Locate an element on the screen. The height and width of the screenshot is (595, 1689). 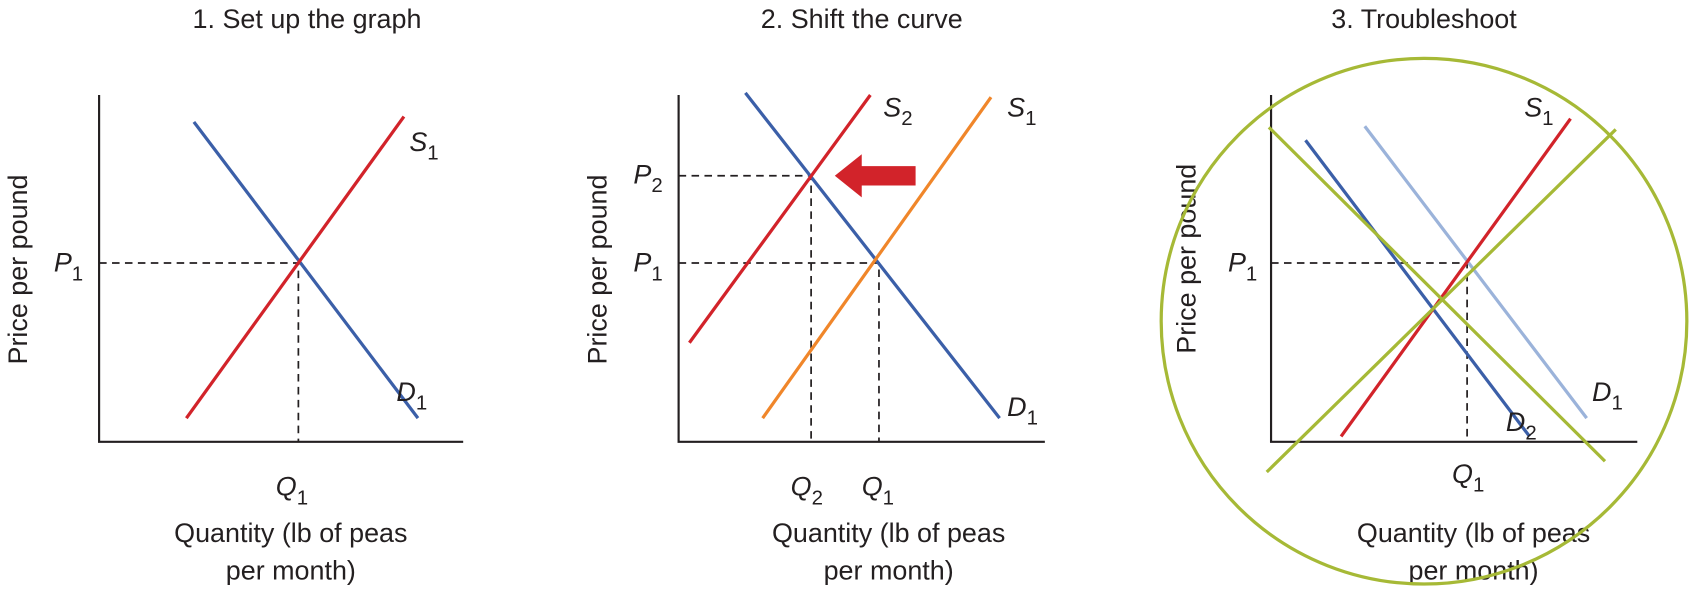
panel-title: 3. Troubleshoot is located at coordinates (1424, 19).